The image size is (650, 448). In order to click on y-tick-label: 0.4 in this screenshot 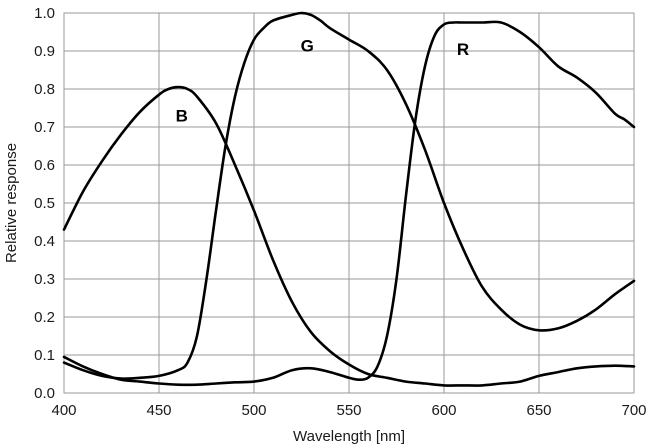, I will do `click(44, 241)`.